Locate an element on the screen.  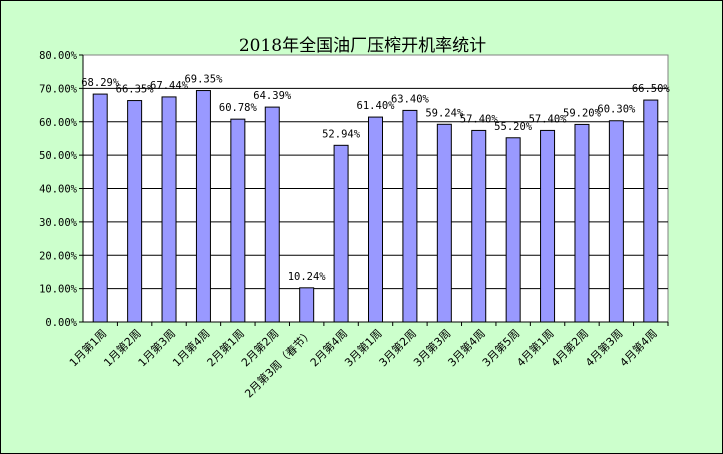
y-tick-label: 40.00% is located at coordinates (58, 190).